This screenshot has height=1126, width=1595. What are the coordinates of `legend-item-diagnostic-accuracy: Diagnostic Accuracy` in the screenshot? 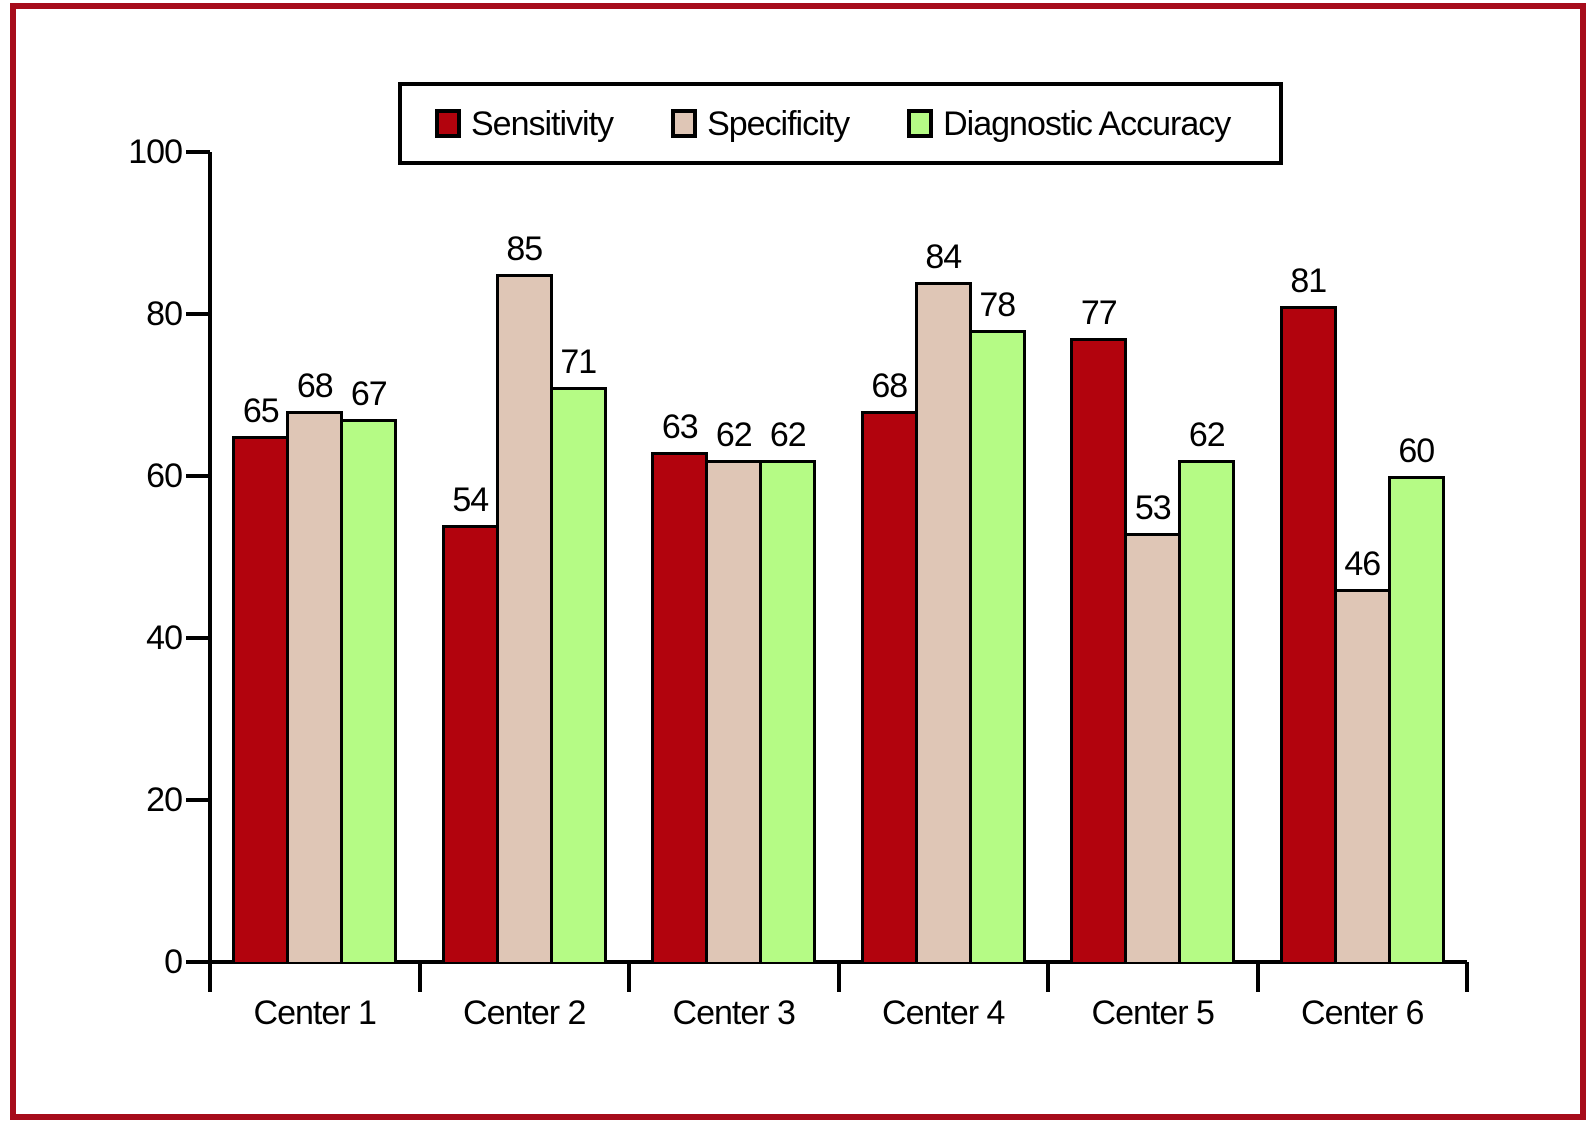 It's located at (1069, 123).